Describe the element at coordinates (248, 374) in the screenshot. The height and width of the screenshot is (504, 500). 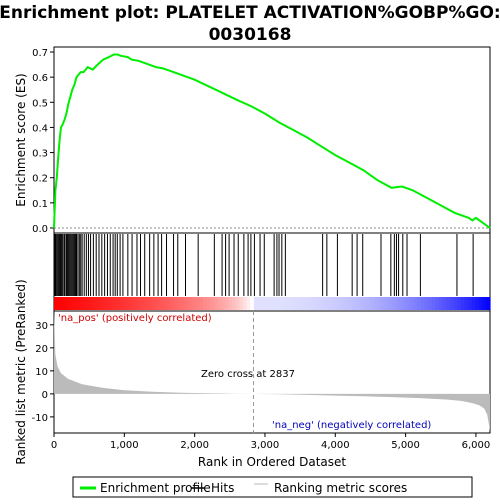
I see `zero-cross-label: Zero cross at 2837` at that location.